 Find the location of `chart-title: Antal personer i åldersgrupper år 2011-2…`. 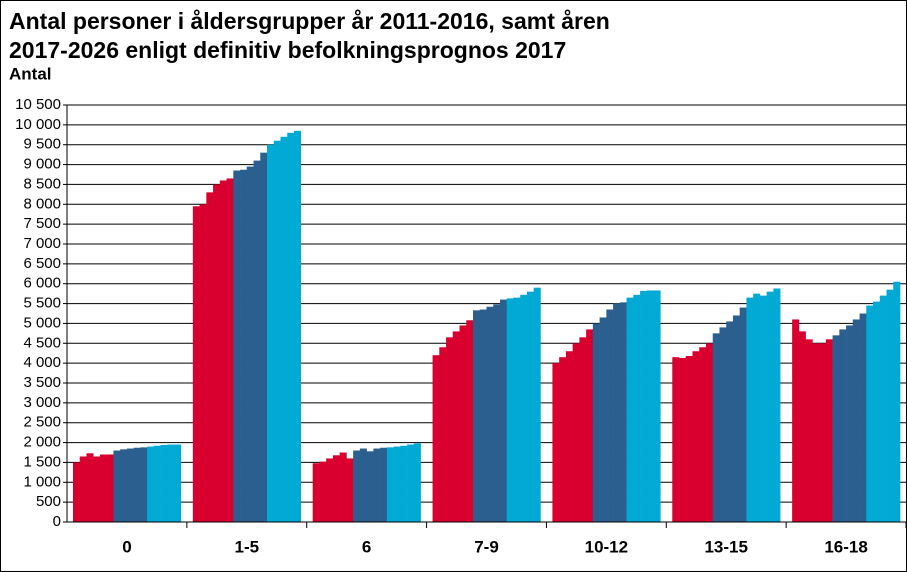

chart-title: Antal personer i åldersgrupper år 2011-2… is located at coordinates (309, 35).